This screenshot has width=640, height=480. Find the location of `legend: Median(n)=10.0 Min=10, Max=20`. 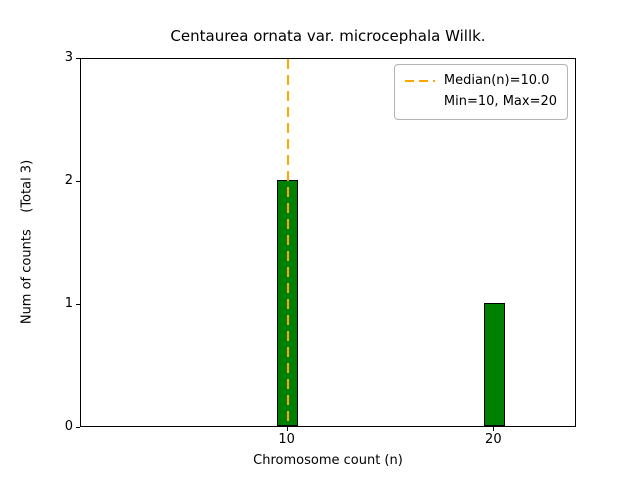

legend: Median(n)=10.0 Min=10, Max=20 is located at coordinates (480, 92).